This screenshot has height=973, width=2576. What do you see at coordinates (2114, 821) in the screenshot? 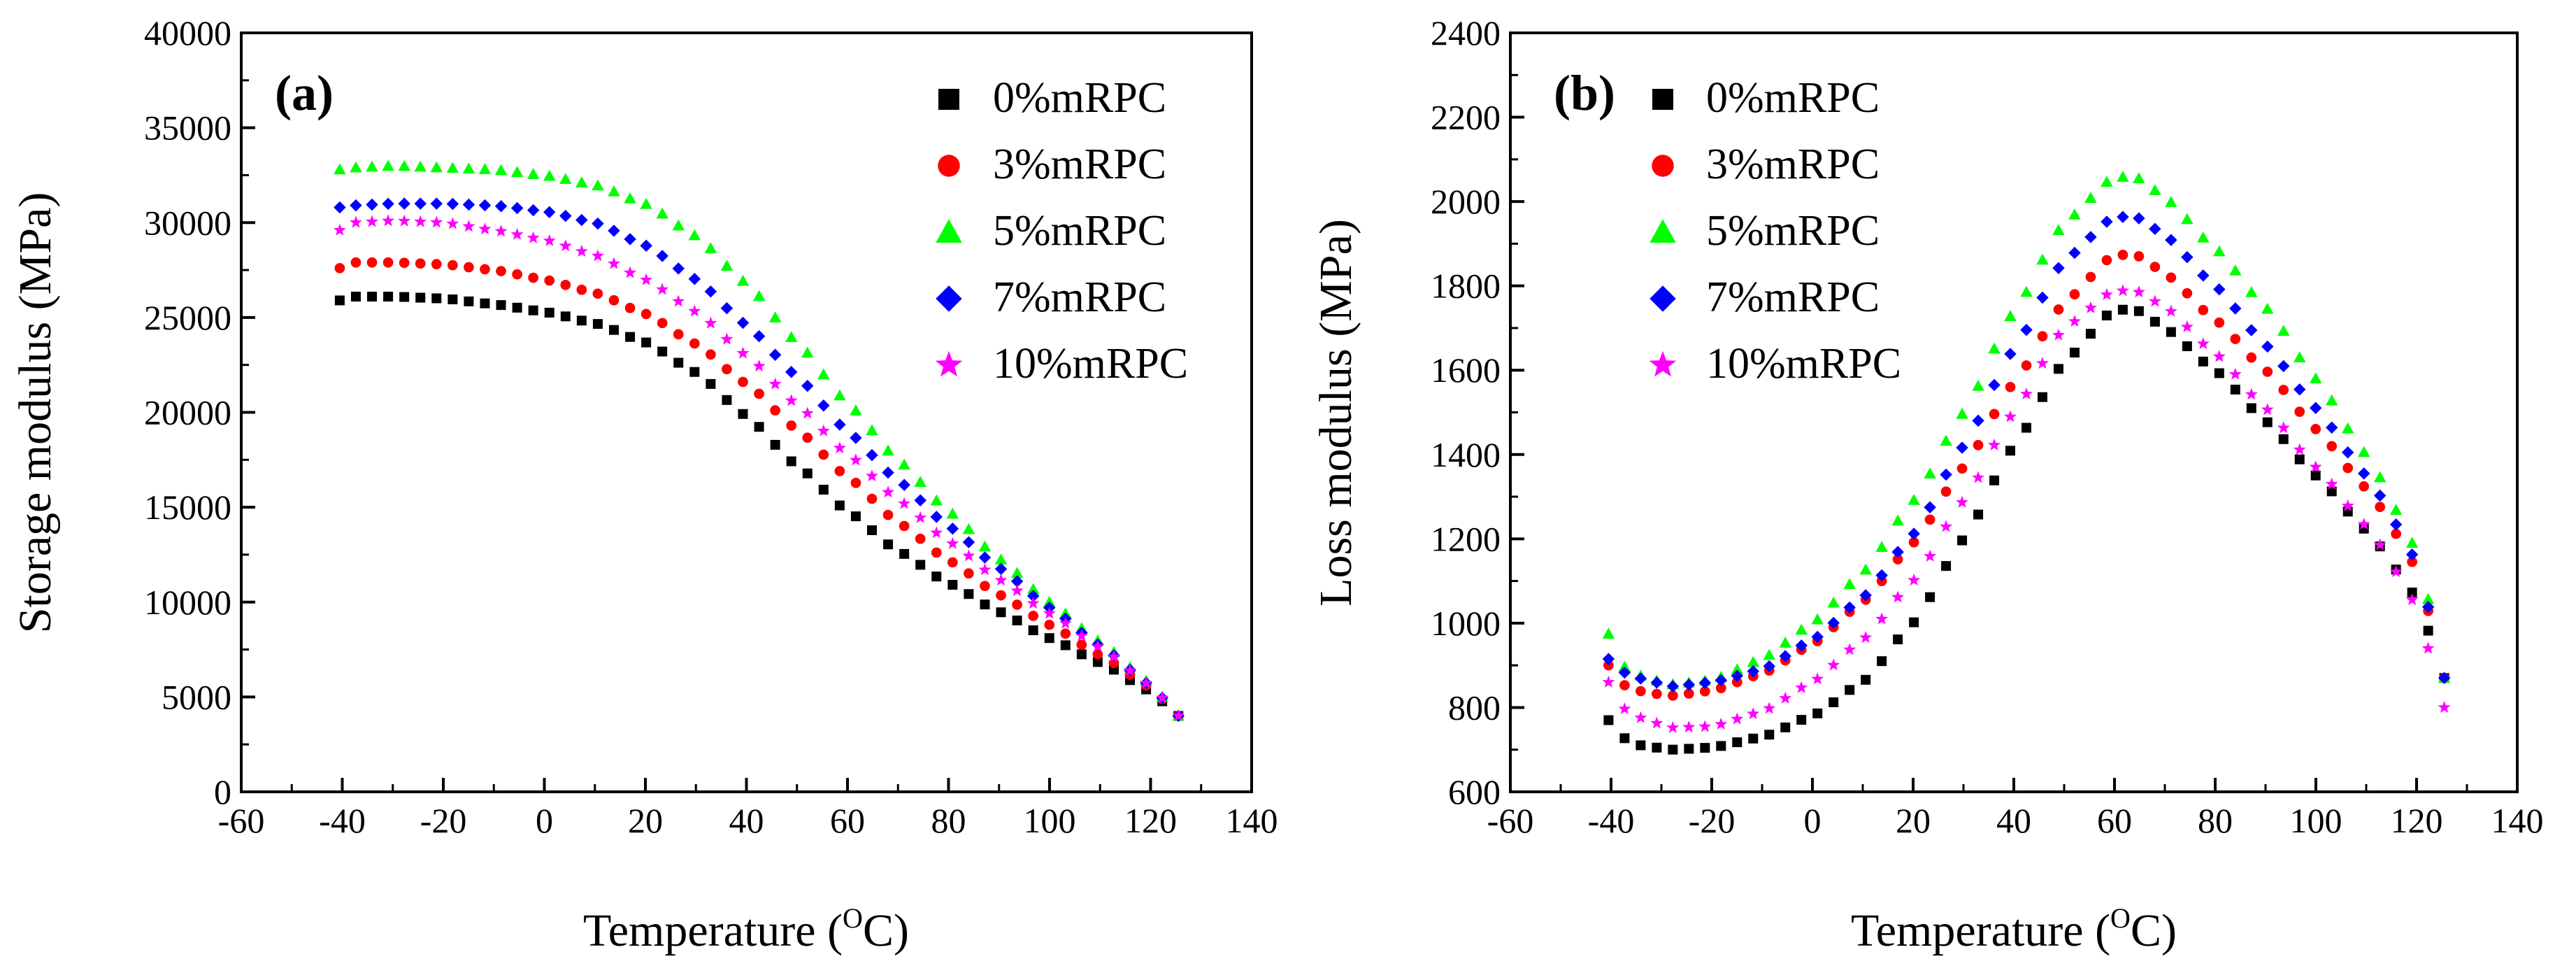
I see `panel-b-x-tick-label: 60` at bounding box center [2114, 821].